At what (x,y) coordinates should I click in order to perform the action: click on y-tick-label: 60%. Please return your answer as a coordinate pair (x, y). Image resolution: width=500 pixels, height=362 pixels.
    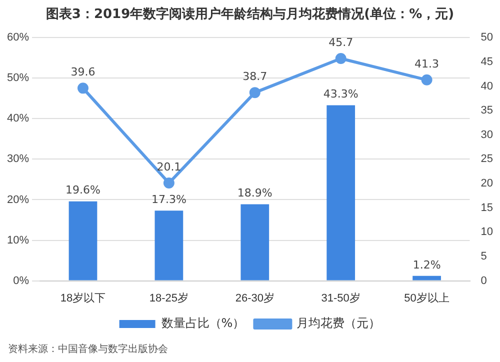
    Looking at the image, I should click on (18, 38).